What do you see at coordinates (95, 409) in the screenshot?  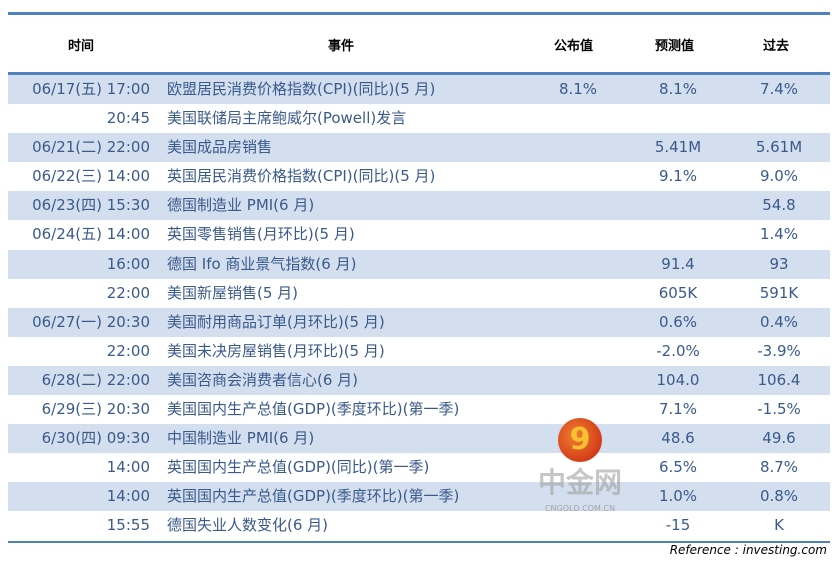 I see `cell-time: 6/29(三) 20:30` at bounding box center [95, 409].